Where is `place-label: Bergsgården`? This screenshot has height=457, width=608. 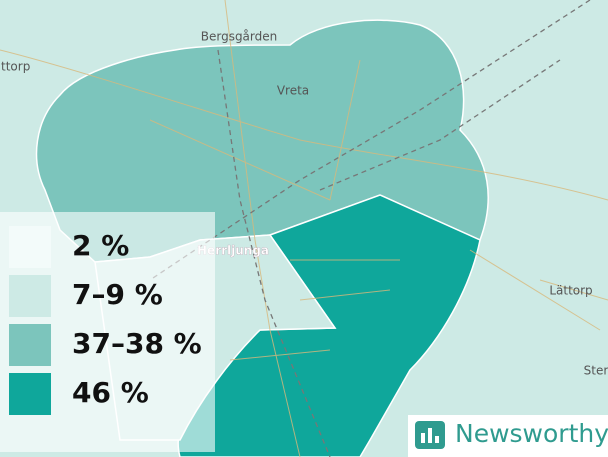
place-label: Bergsgården is located at coordinates (239, 37).